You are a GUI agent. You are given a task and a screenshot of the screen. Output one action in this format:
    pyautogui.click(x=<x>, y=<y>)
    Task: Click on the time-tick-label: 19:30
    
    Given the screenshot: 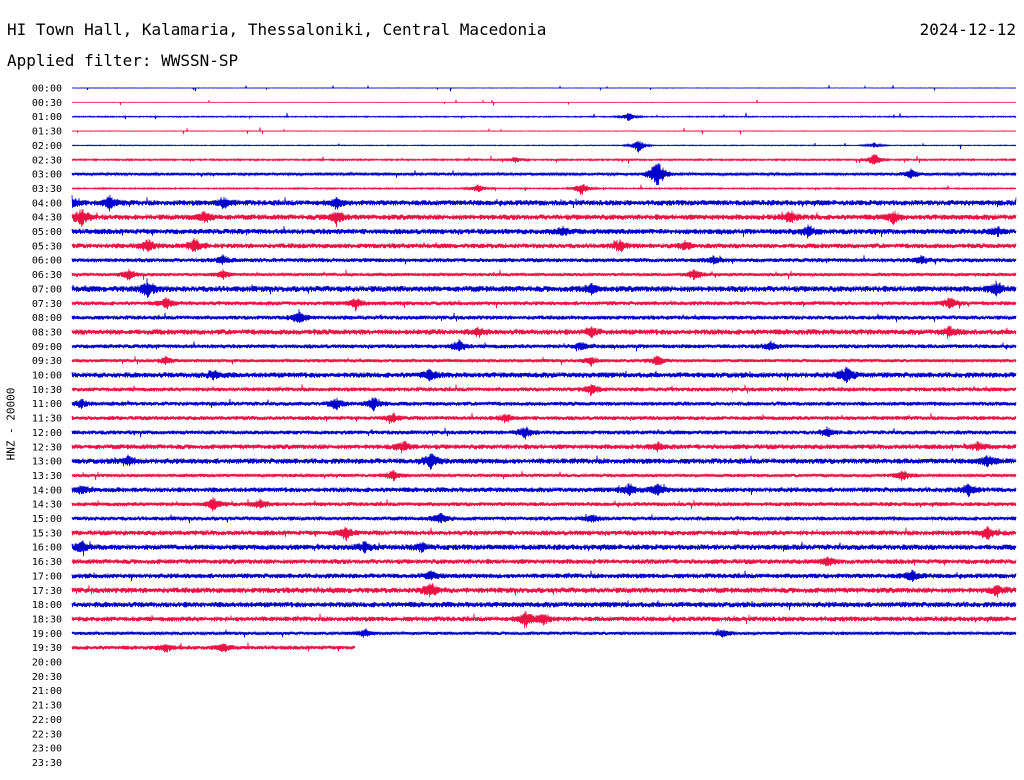 What is the action you would take?
    pyautogui.click(x=47, y=648)
    